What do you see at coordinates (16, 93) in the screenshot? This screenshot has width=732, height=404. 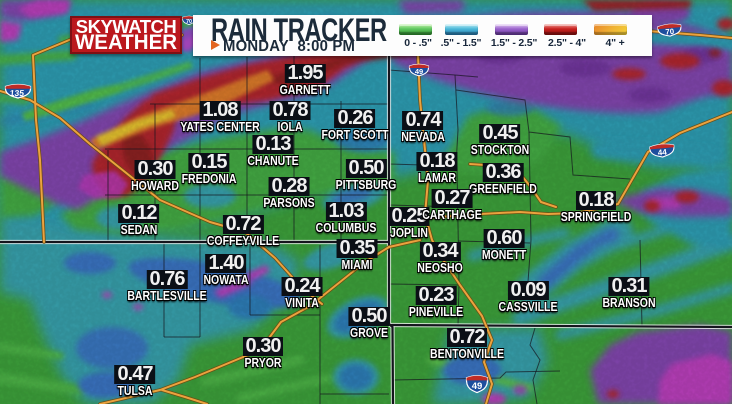 I see `svg-text: 135` at bounding box center [16, 93].